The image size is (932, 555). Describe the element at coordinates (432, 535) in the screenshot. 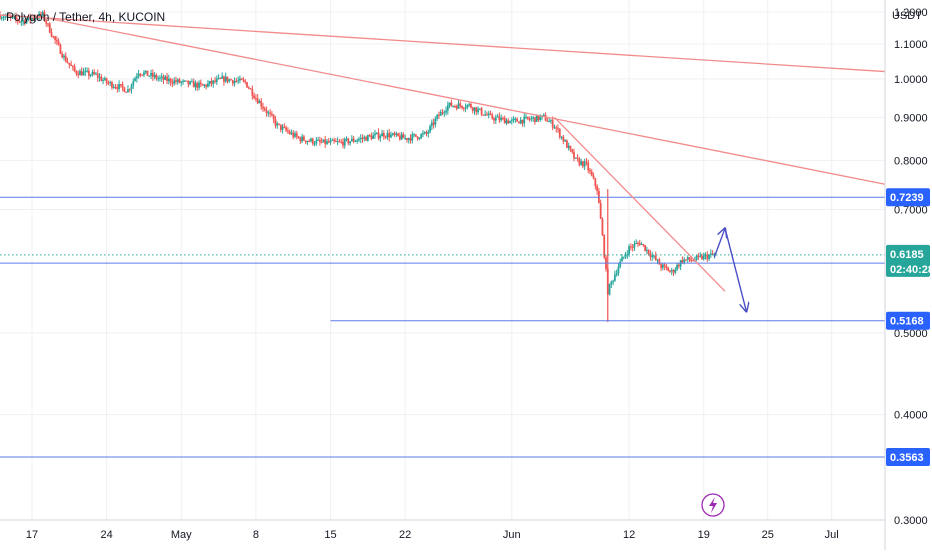

I see `time-axis: 17 24 May 8 15 22 Jun 12 19 25 Jul` at that location.